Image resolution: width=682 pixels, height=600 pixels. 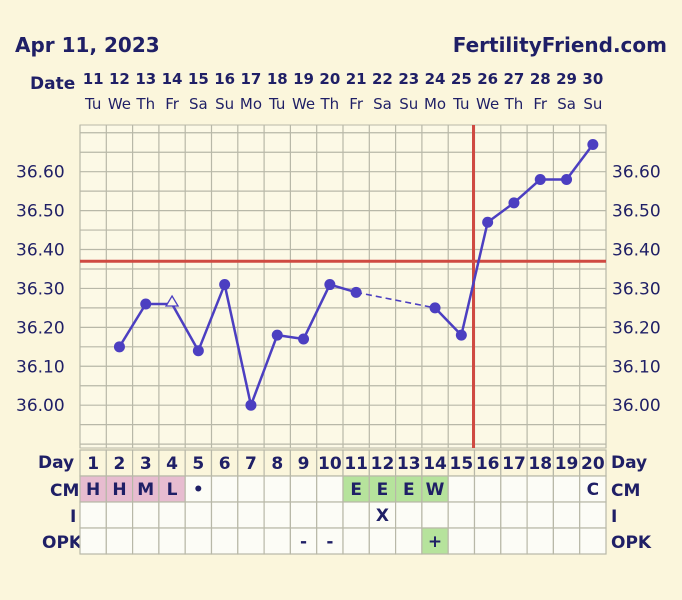 I want to click on site-name: FertilityFriend.com, so click(x=560, y=45).